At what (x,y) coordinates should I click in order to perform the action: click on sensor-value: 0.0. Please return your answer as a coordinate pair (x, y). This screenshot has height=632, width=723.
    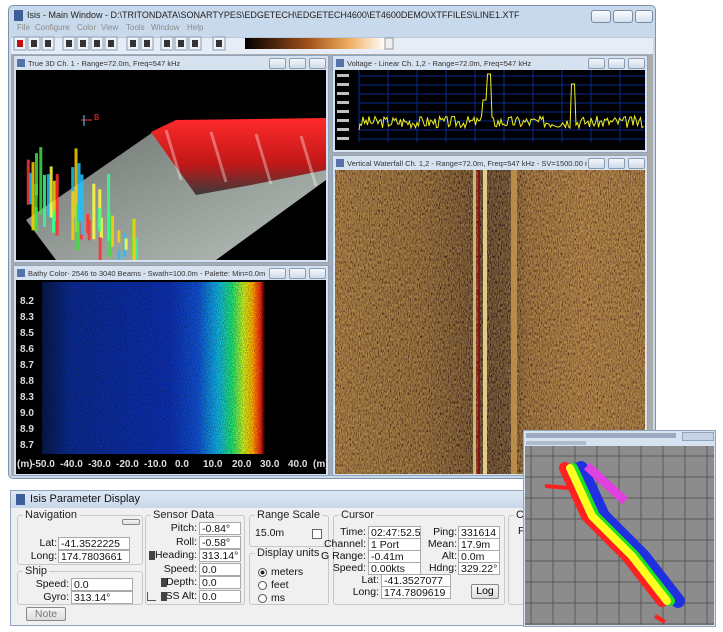
    Looking at the image, I should click on (220, 582).